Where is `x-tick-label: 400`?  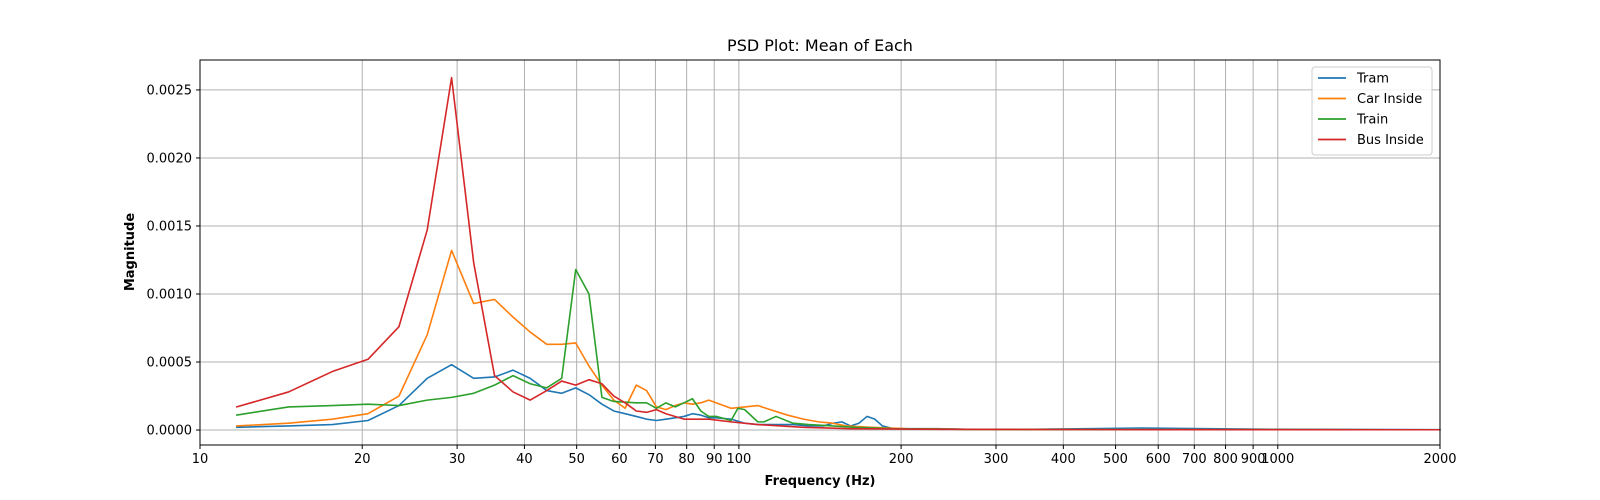
x-tick-label: 400 is located at coordinates (1063, 459).